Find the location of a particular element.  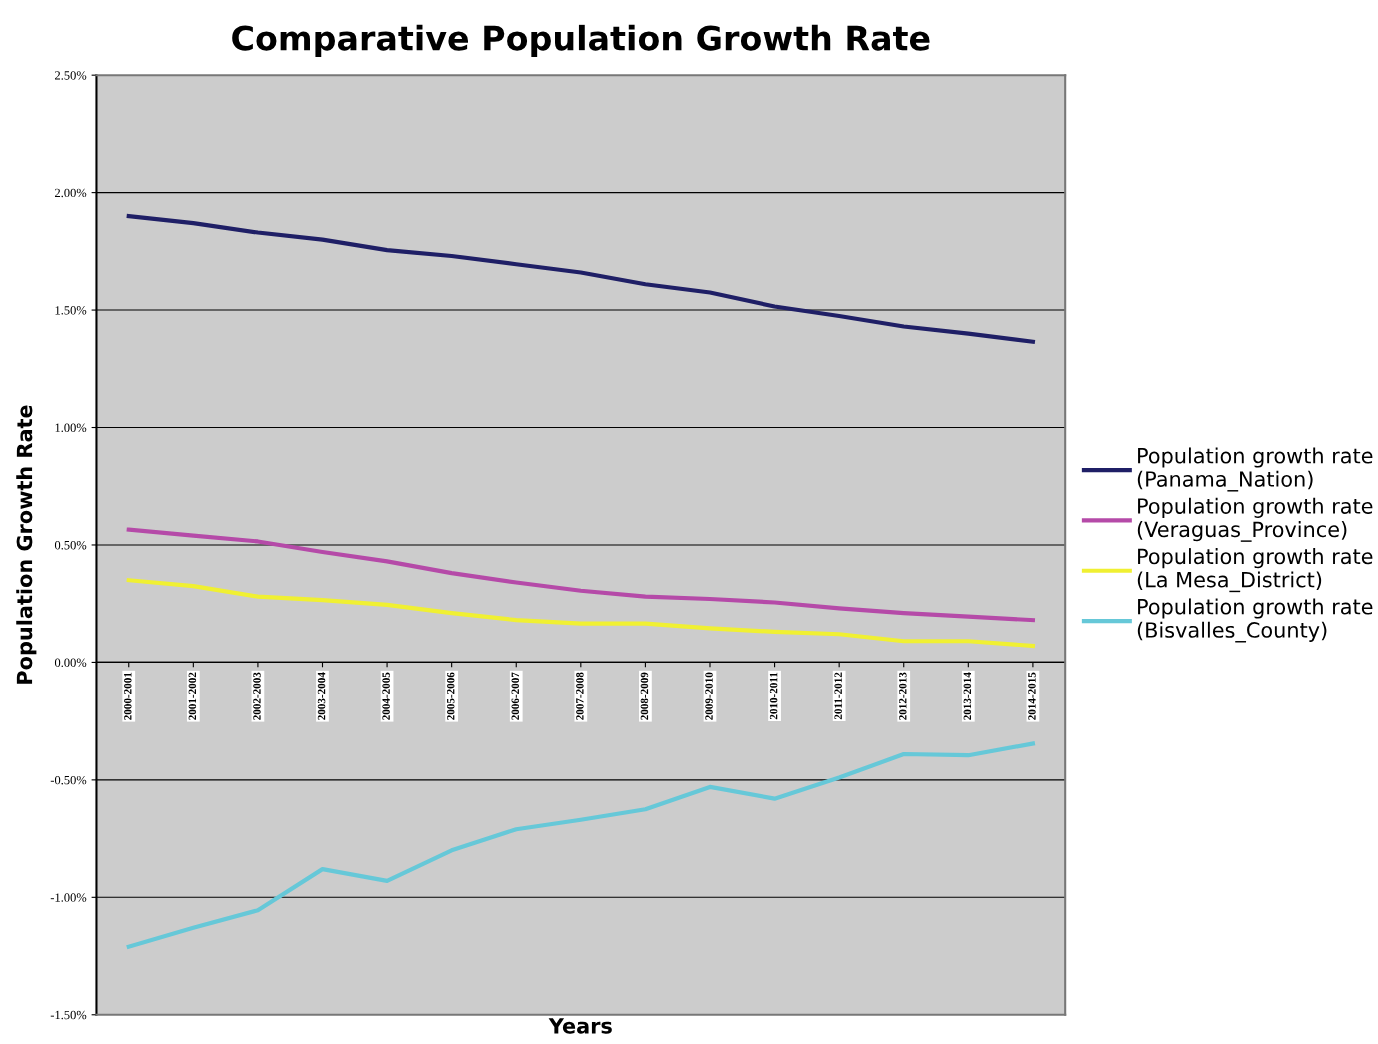

chart-title: Comparative Population Growth Rate is located at coordinates (581, 41).